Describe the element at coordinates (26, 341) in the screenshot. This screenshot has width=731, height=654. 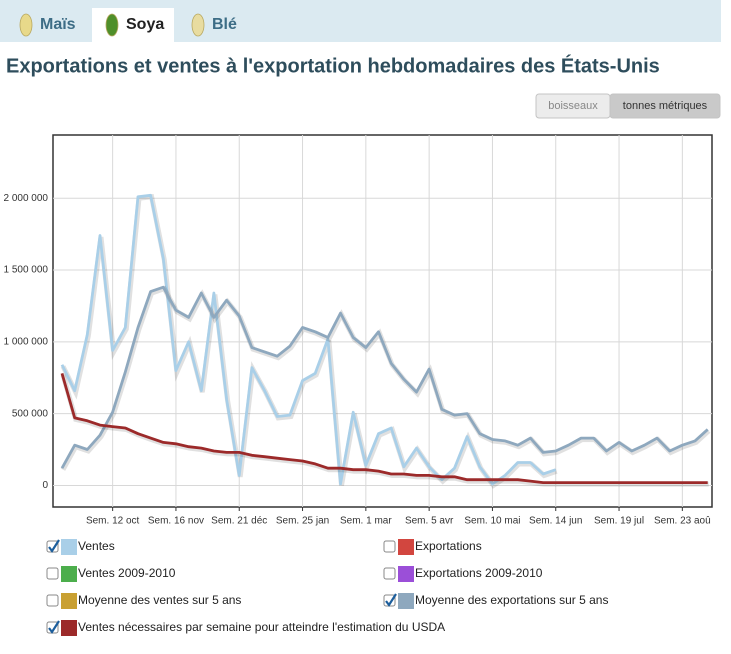
I see `y-tick-label: 1 000 000` at that location.